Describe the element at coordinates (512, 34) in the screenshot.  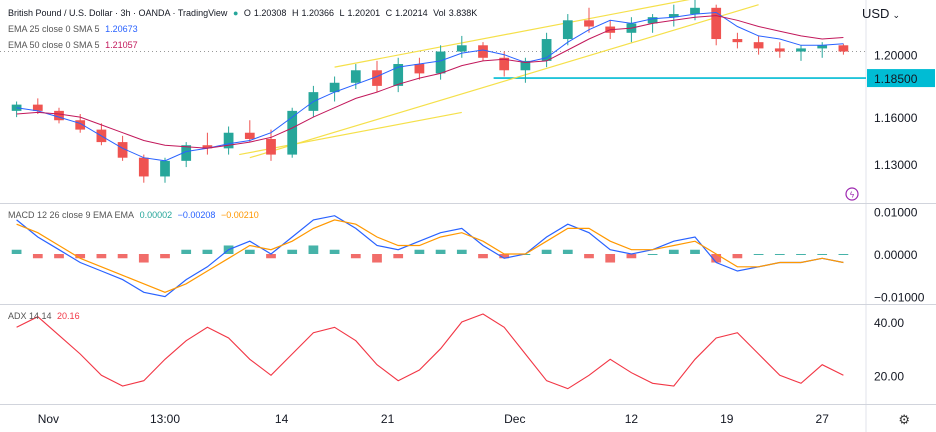
I see `channel-upper-line` at that location.